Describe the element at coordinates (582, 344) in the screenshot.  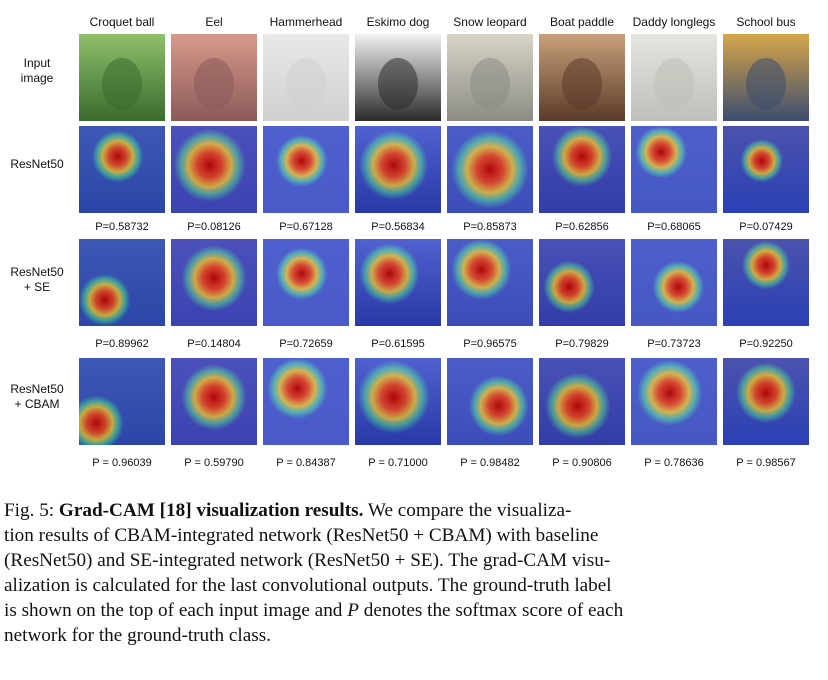
I see `softmax-score: P=0.79829` at that location.